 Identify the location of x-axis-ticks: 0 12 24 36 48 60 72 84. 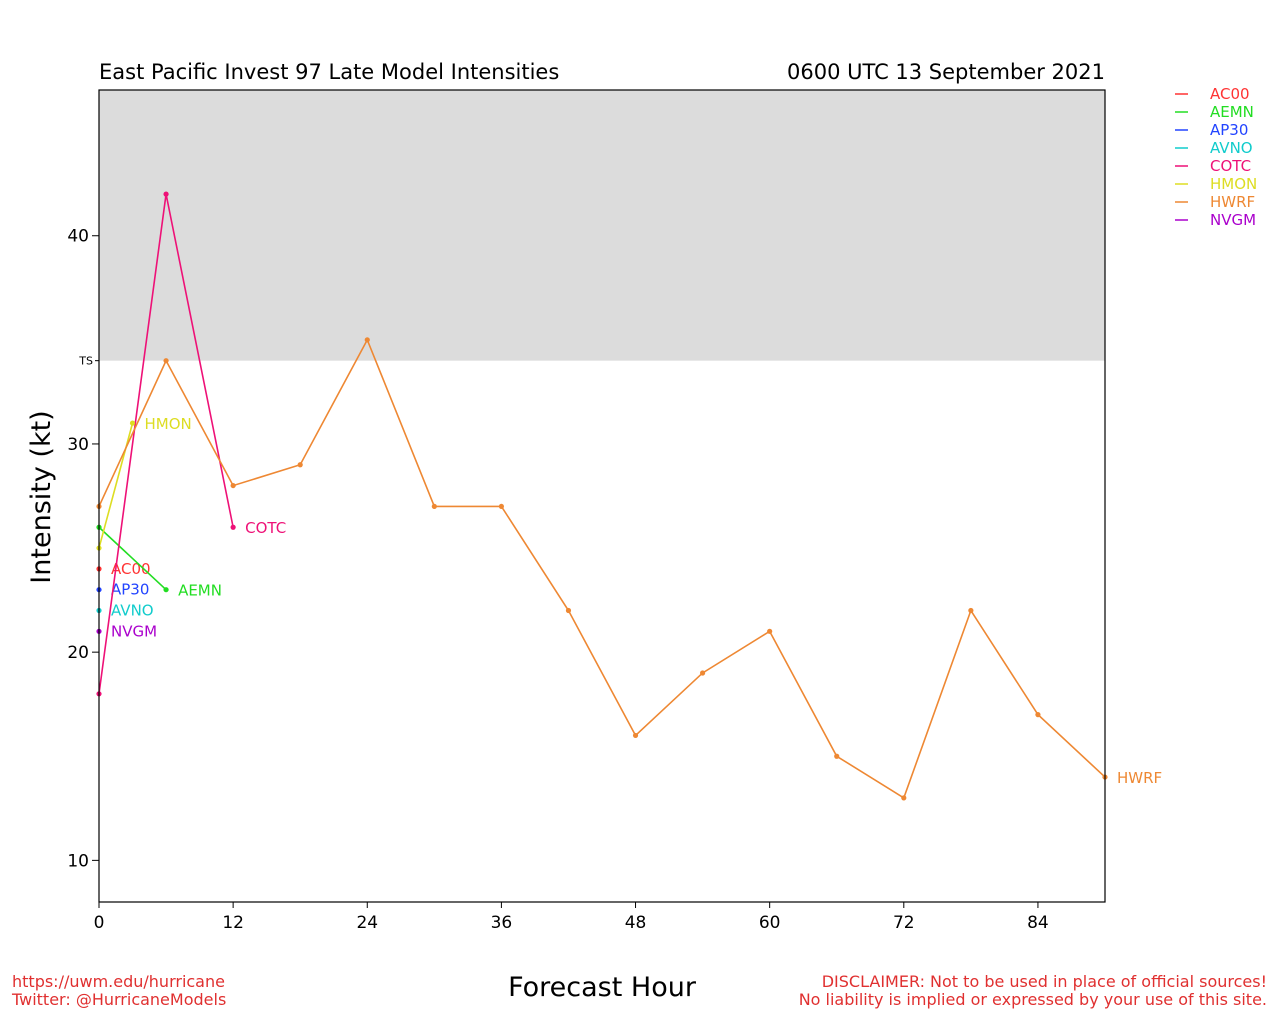
(571, 917).